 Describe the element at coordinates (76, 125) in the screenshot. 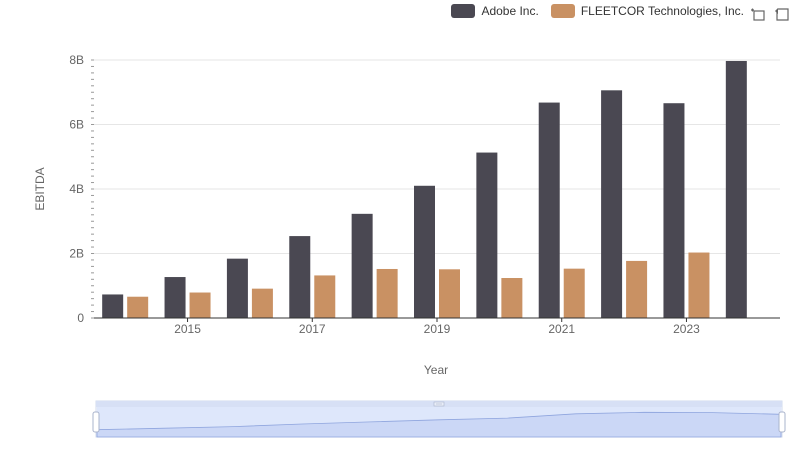

I see `y-tick-label: 6B` at that location.